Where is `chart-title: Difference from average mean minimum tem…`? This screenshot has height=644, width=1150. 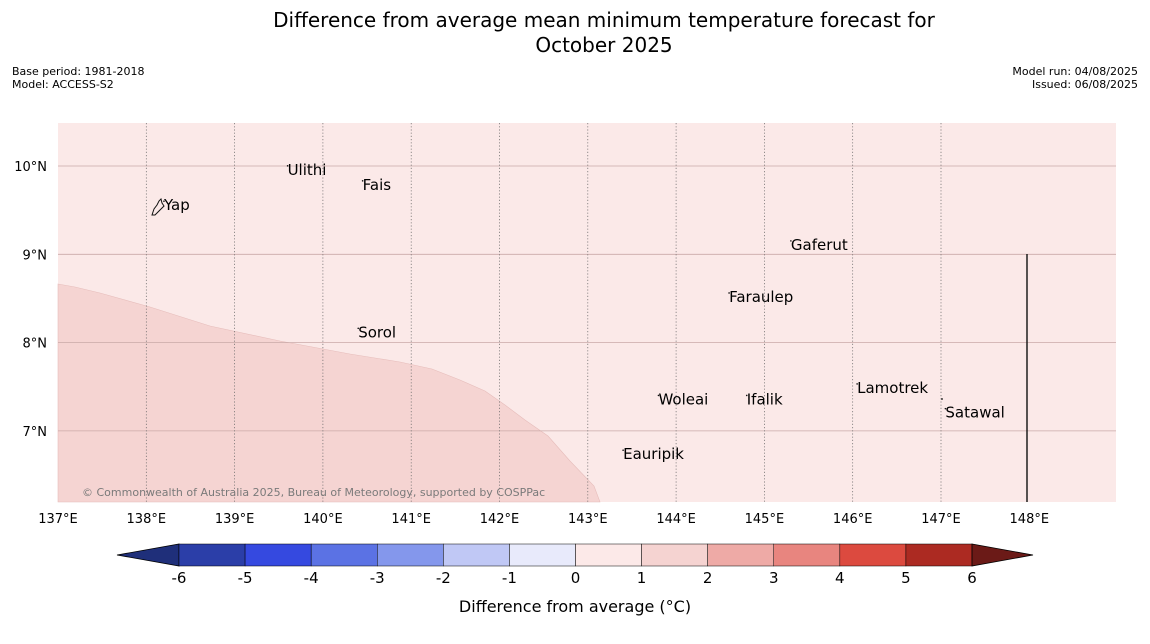
chart-title: Difference from average mean minimum tem… is located at coordinates (575, 33).